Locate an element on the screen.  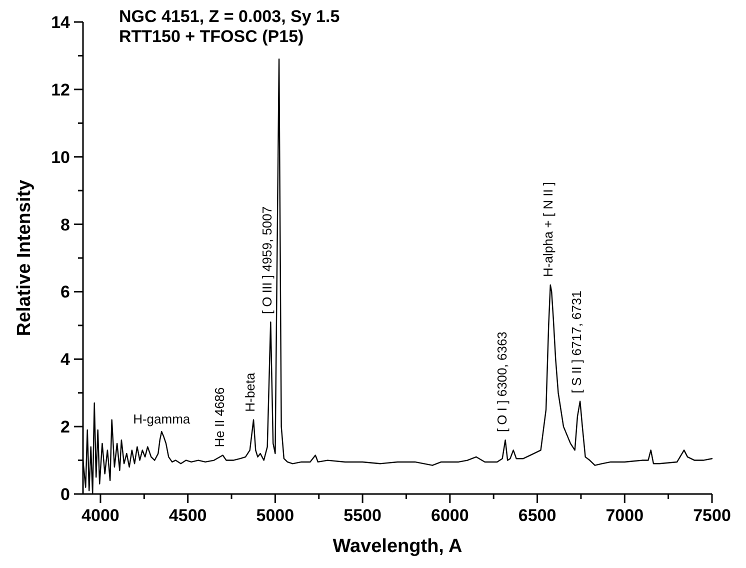
x-tick-label: 5500 is located at coordinates (363, 515).